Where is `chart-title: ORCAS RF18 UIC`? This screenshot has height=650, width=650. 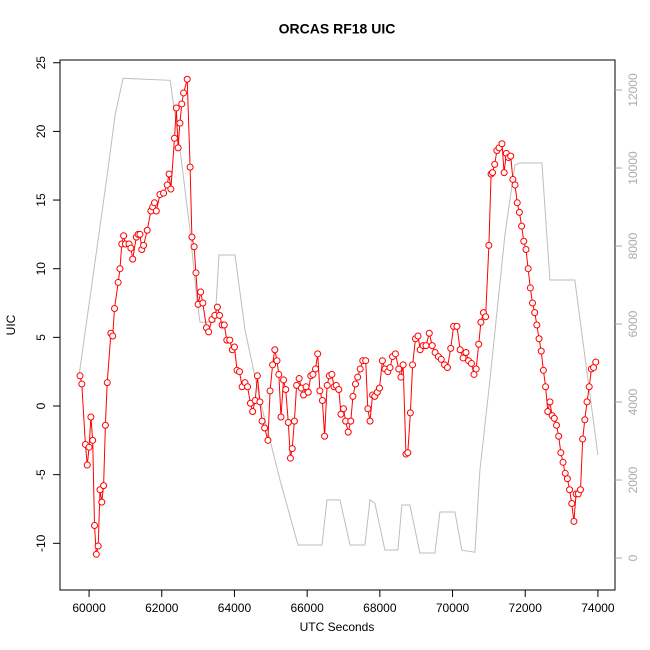 chart-title: ORCAS RF18 UIC is located at coordinates (337, 29).